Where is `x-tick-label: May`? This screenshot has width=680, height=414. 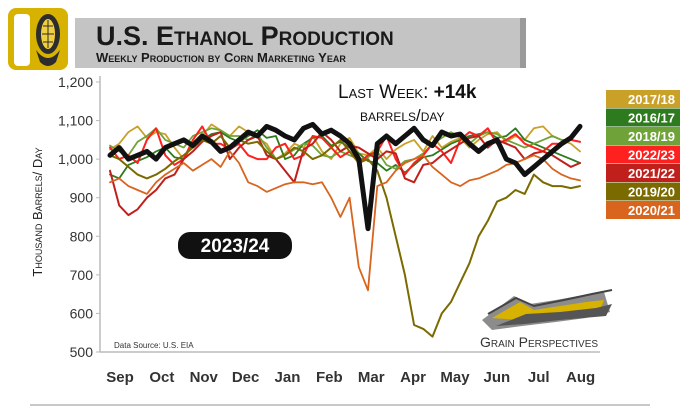 x-tick-label: May is located at coordinates (455, 377).